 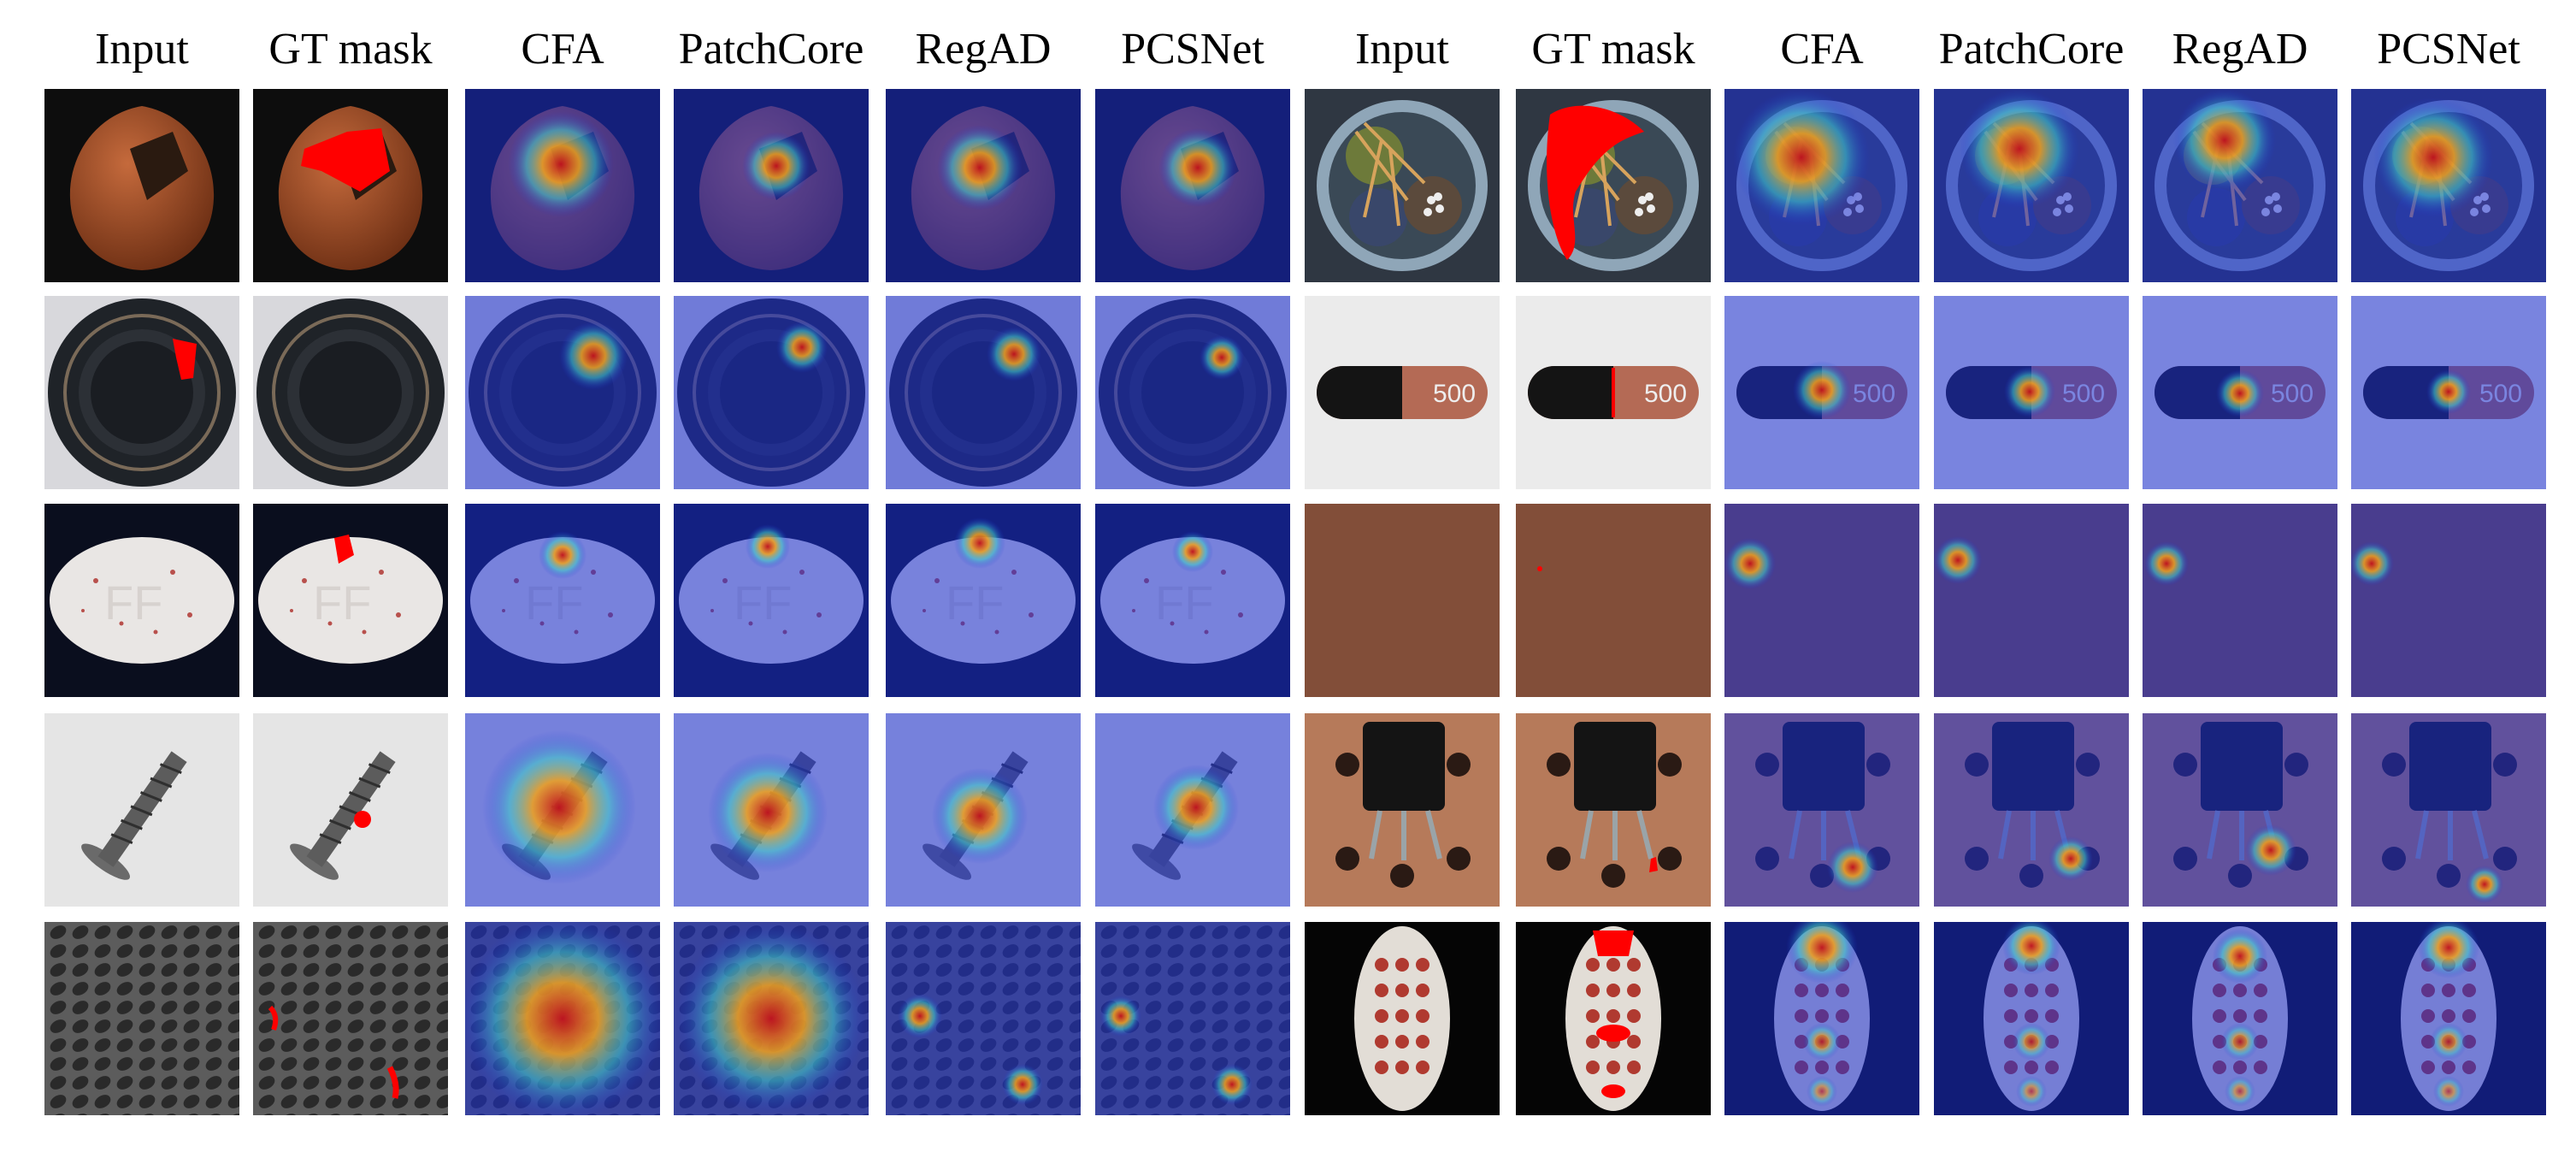 I want to click on image-hazelnut-regad, so click(x=983, y=185).